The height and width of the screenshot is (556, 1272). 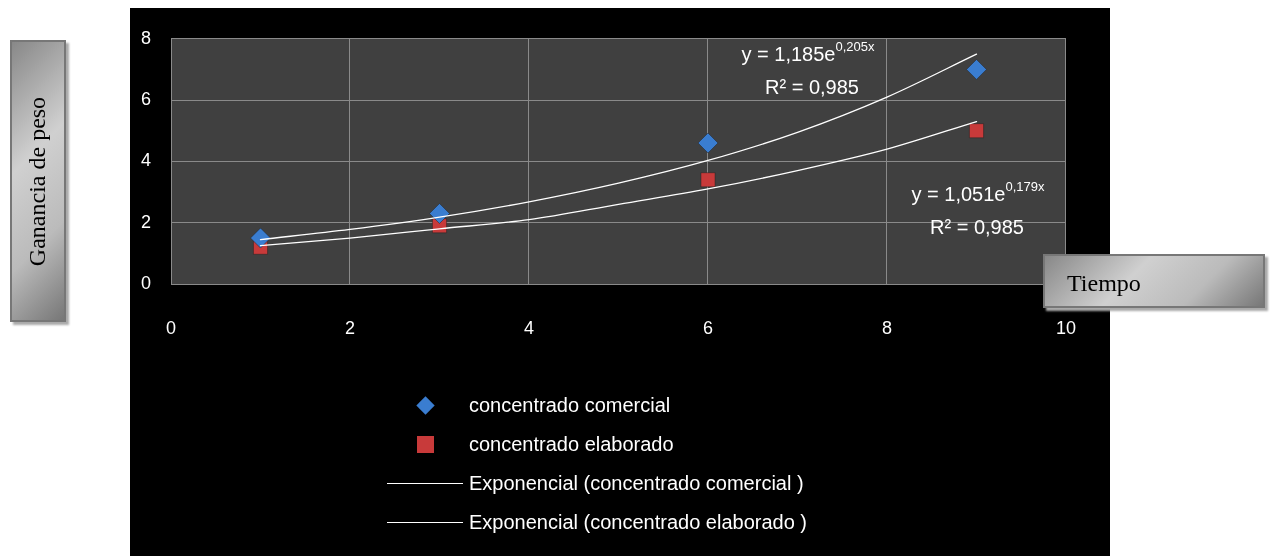 I want to click on y-tick-label: 0, so click(x=145, y=282).